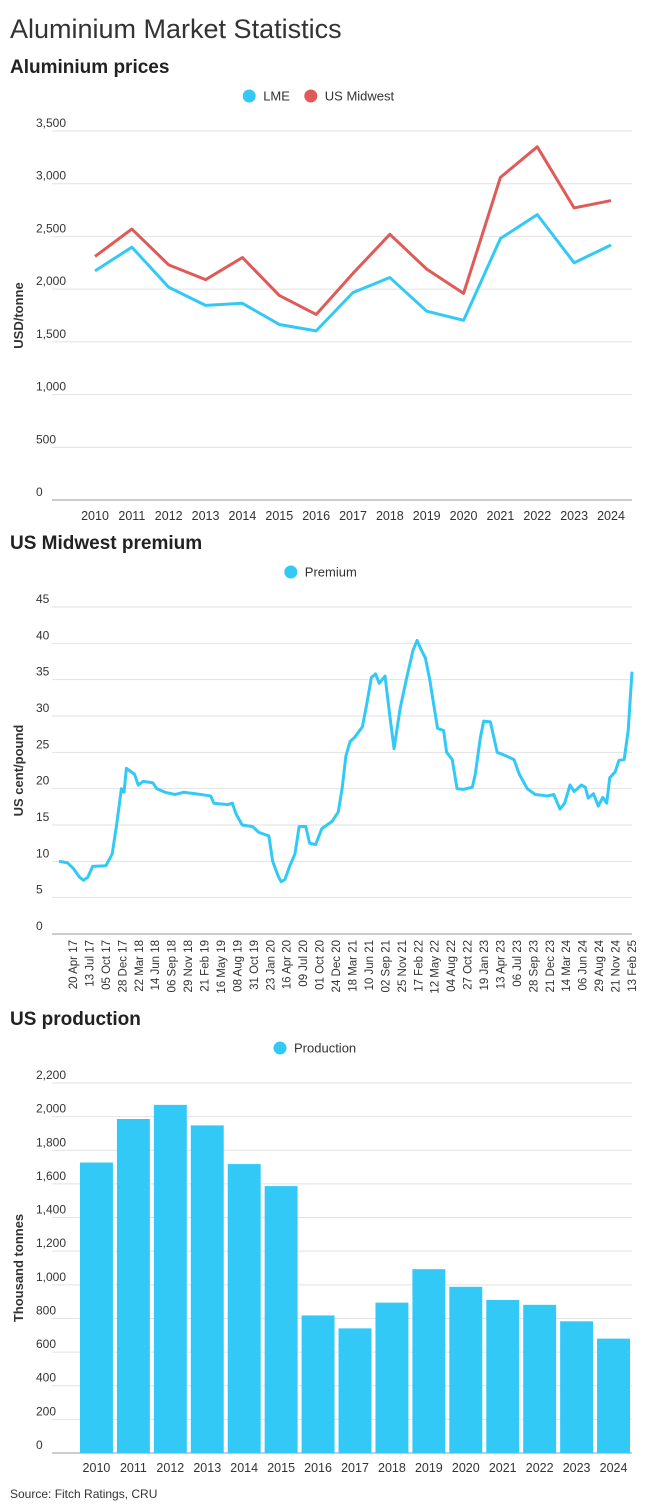 Image resolution: width=650 pixels, height=1510 pixels. Describe the element at coordinates (123, 966) in the screenshot. I see `x-tick-label: 28 Dec 17` at that location.